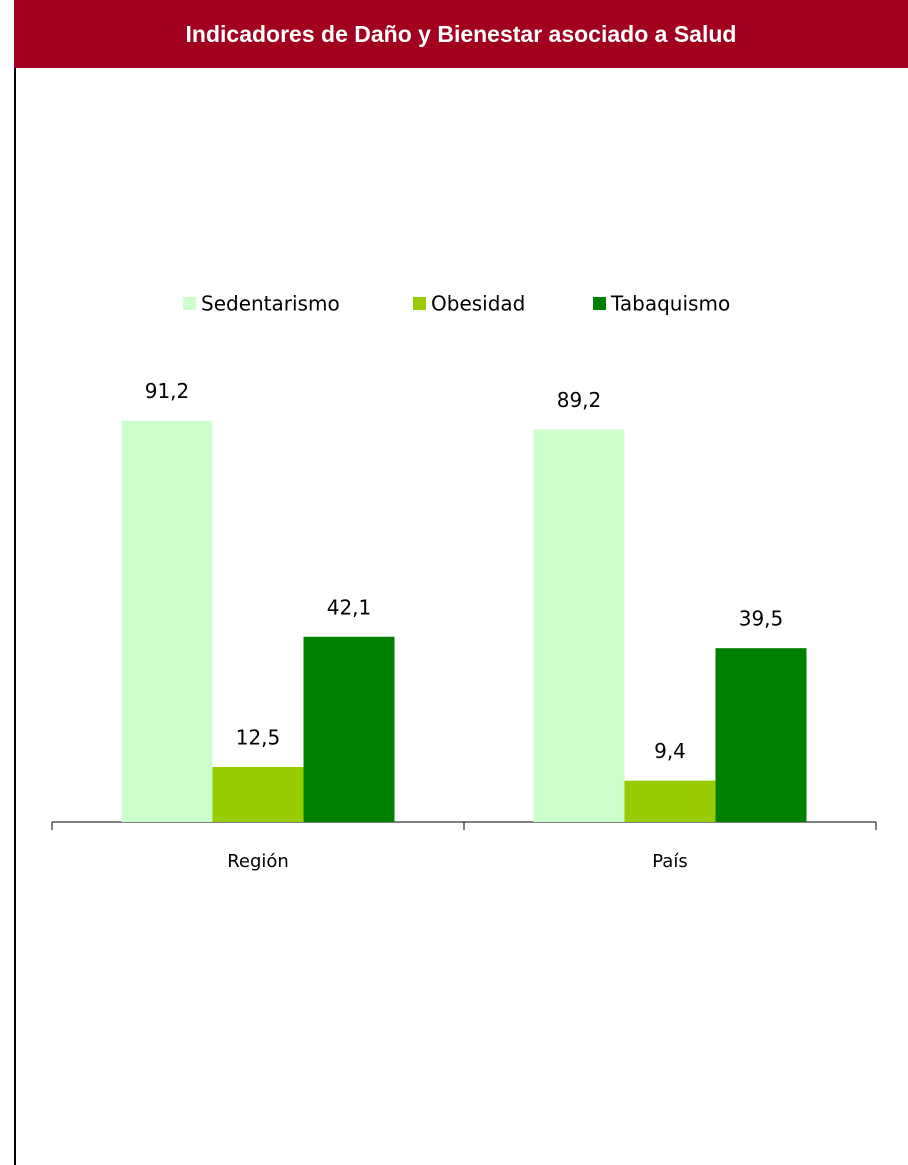 Image resolution: width=908 pixels, height=1165 pixels. Describe the element at coordinates (670, 304) in the screenshot. I see `legend-label: Tabaquismo` at that location.